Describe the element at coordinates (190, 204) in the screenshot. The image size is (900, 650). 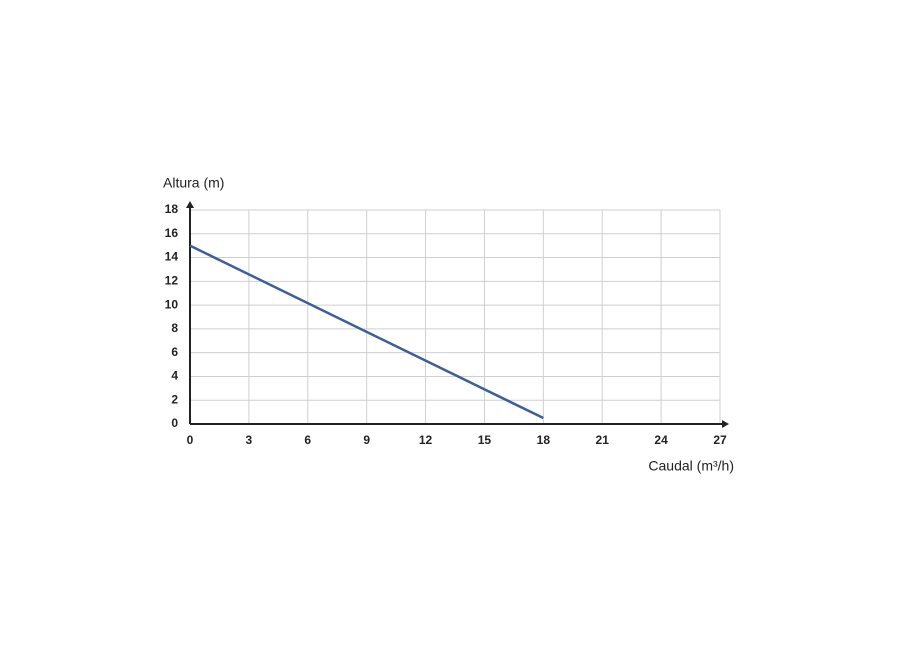
I see `y-axis-arrow` at that location.